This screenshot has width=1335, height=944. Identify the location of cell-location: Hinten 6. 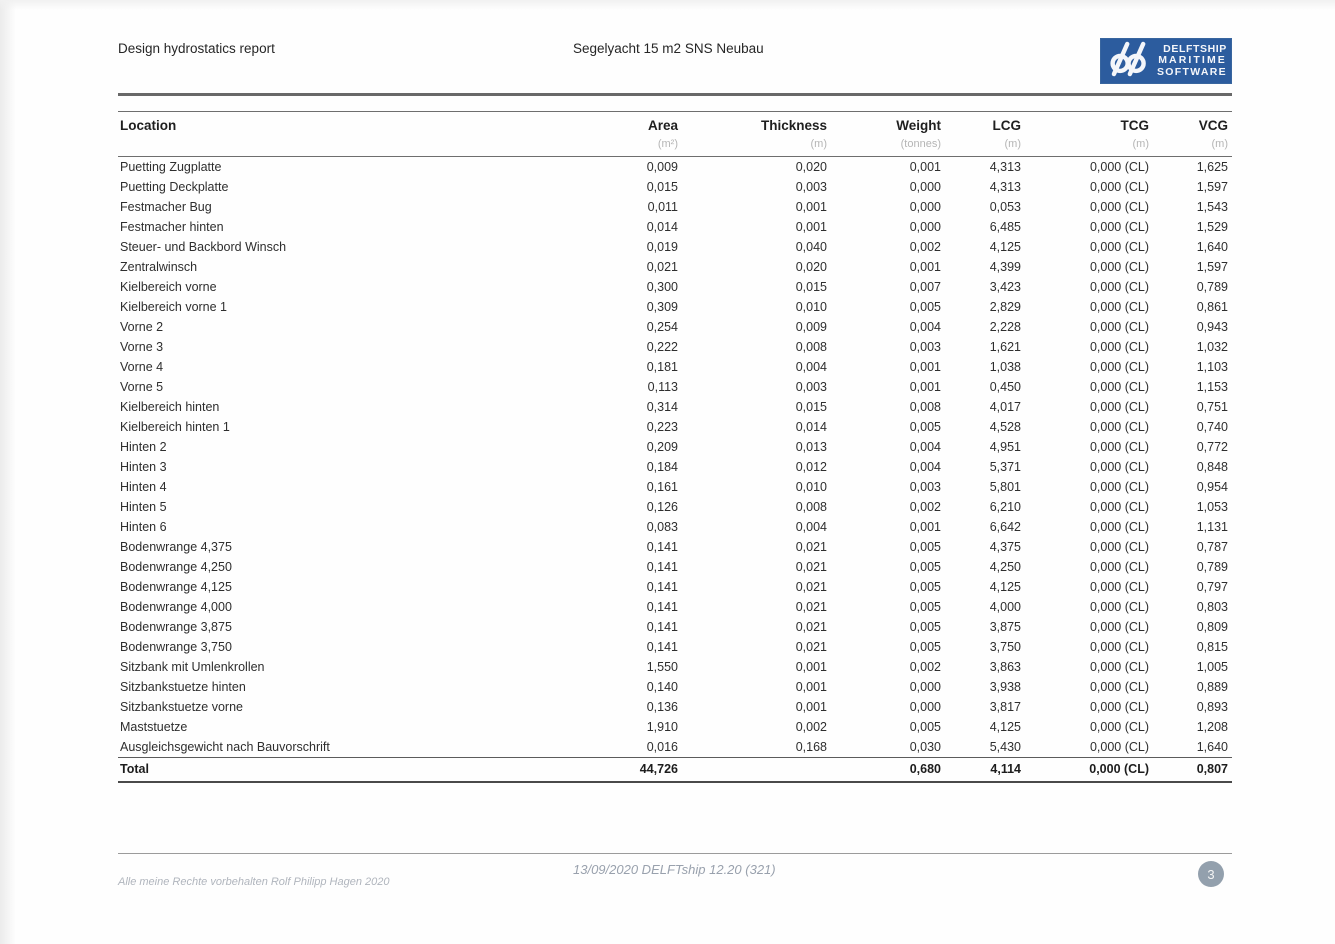
(143, 526).